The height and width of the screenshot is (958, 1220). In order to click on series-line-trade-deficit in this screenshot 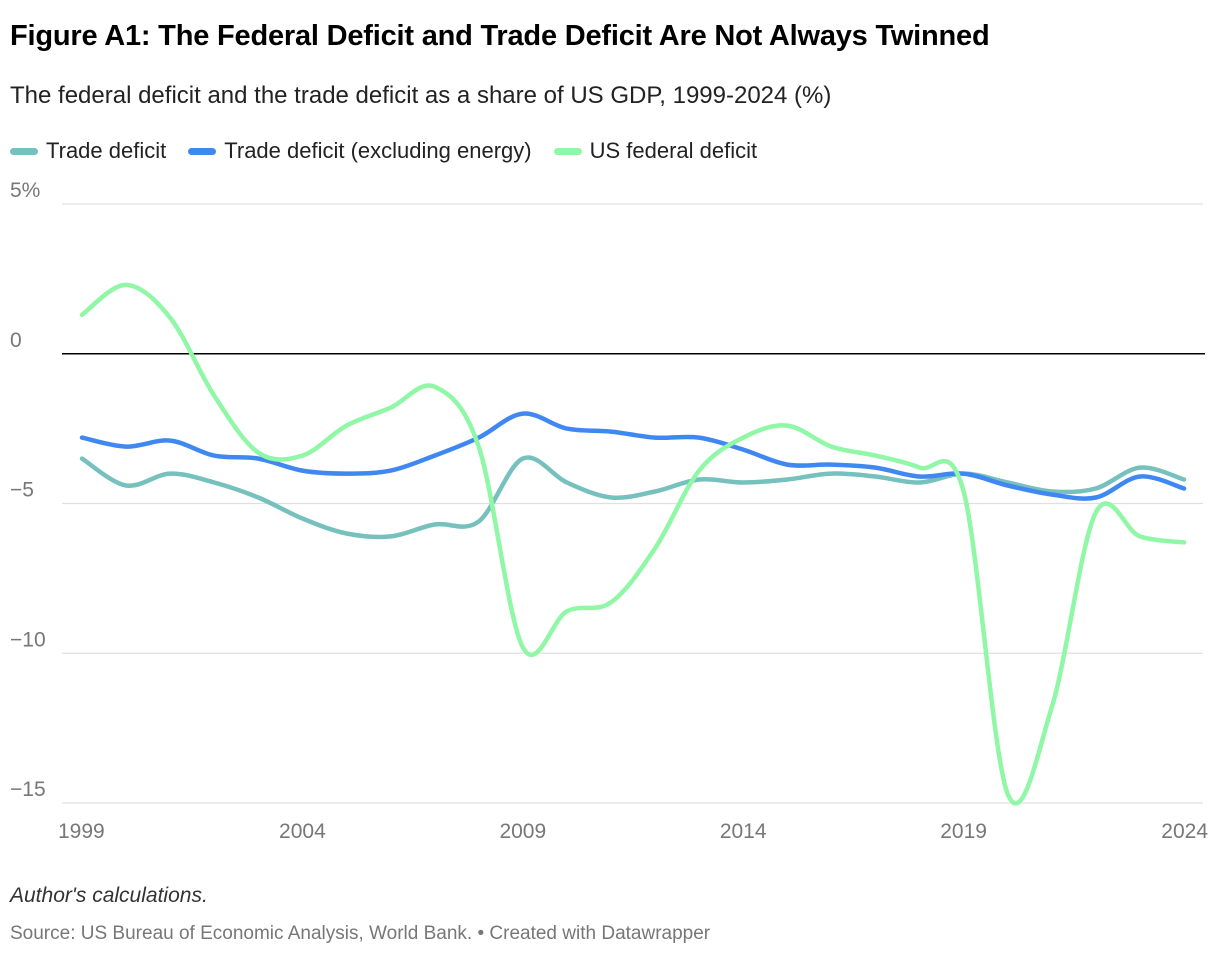, I will do `click(633, 497)`.